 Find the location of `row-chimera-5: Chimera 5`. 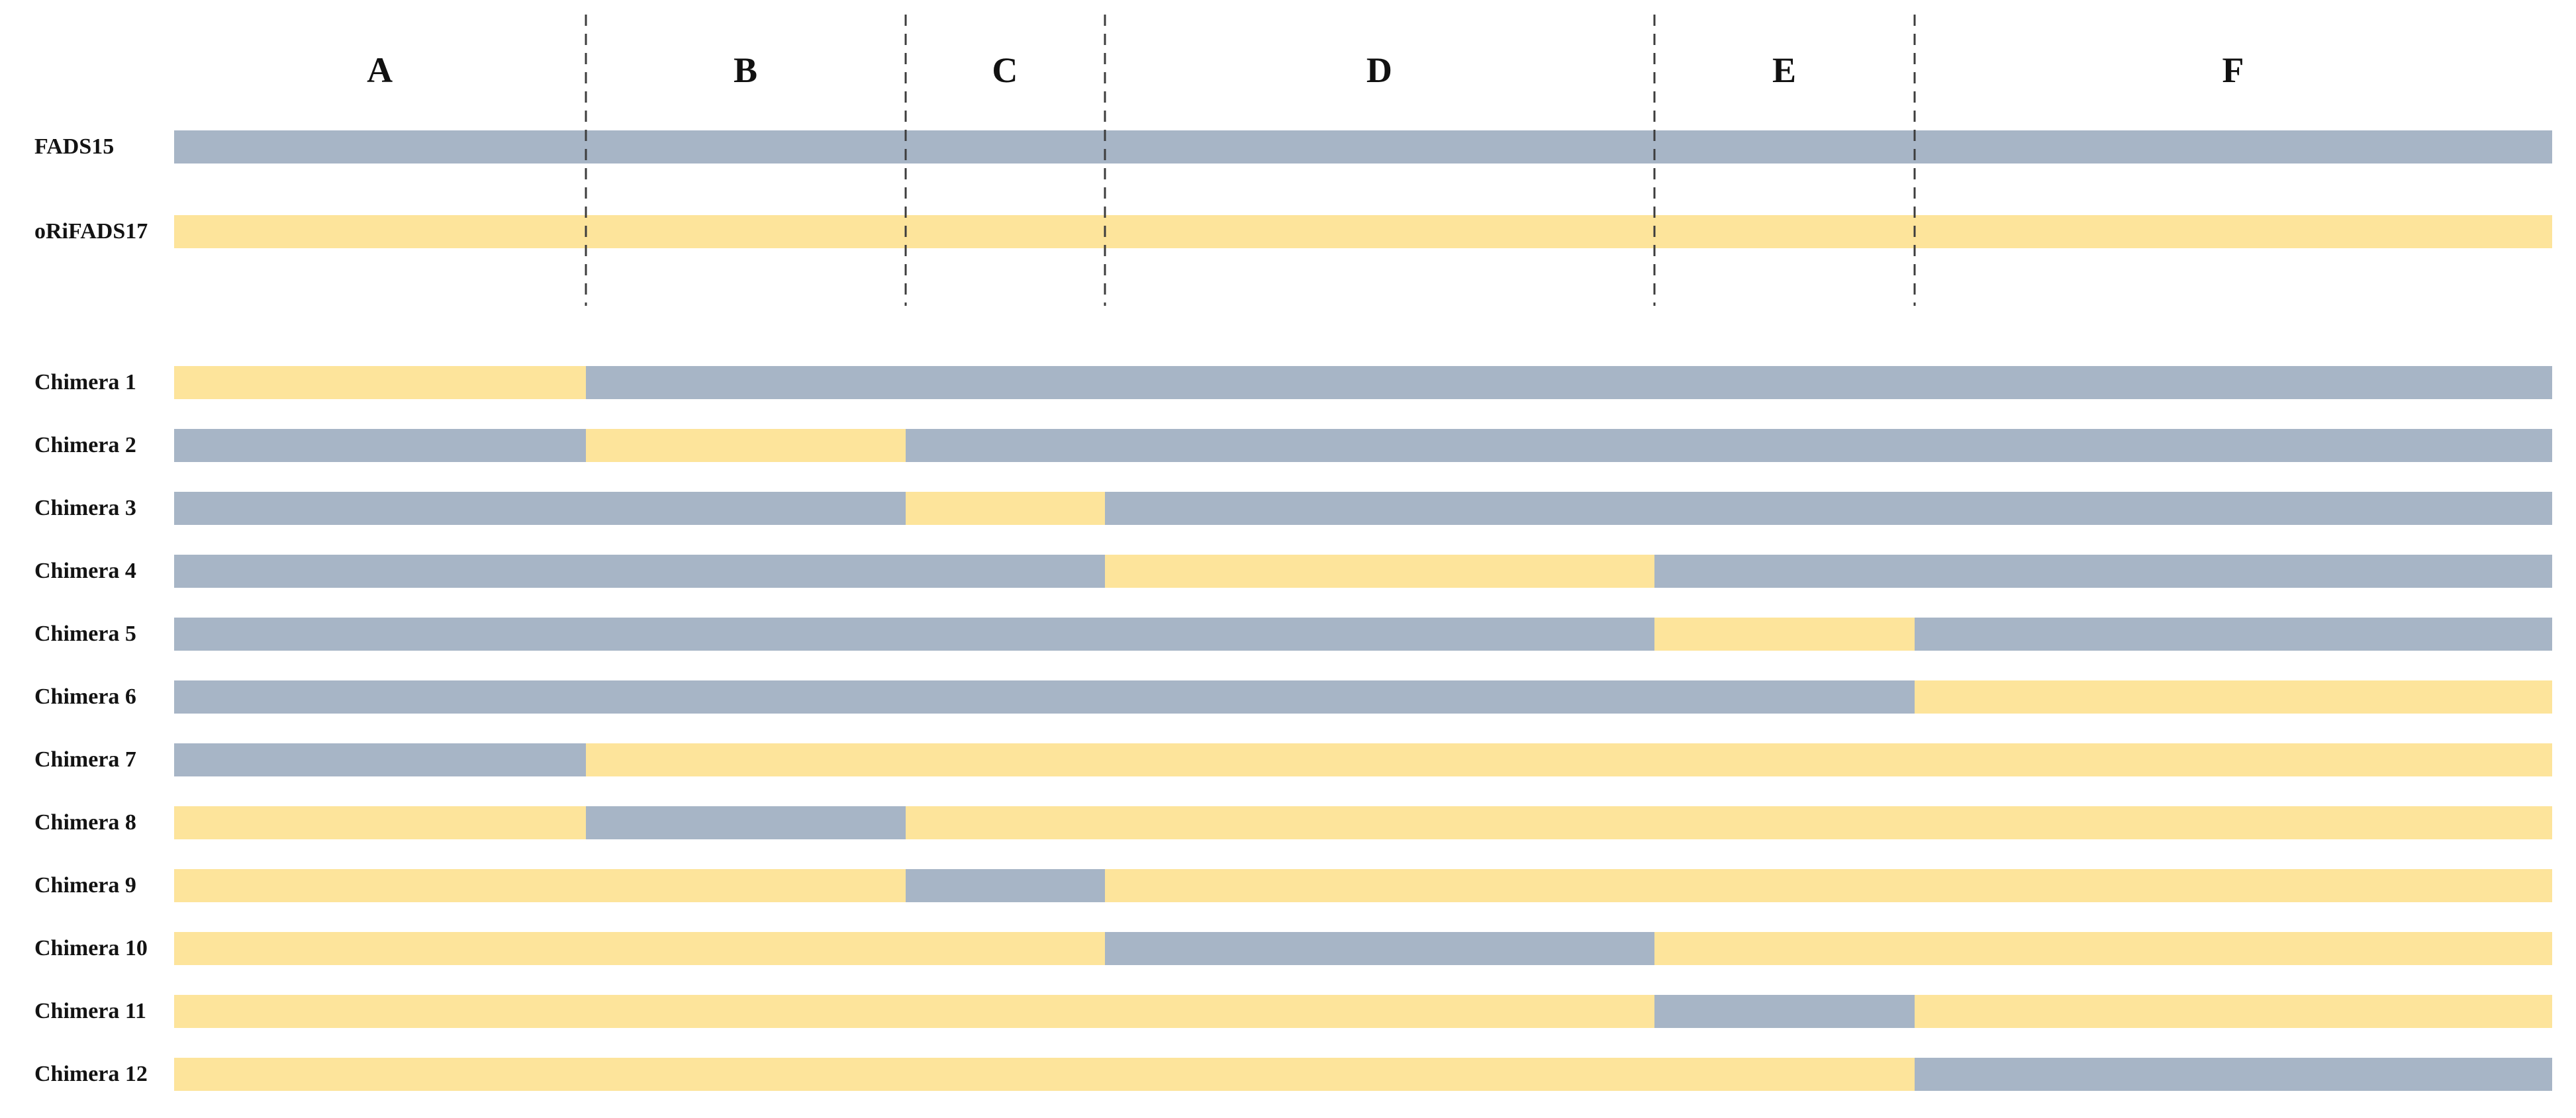

row-chimera-5: Chimera 5 is located at coordinates (1288, 634).